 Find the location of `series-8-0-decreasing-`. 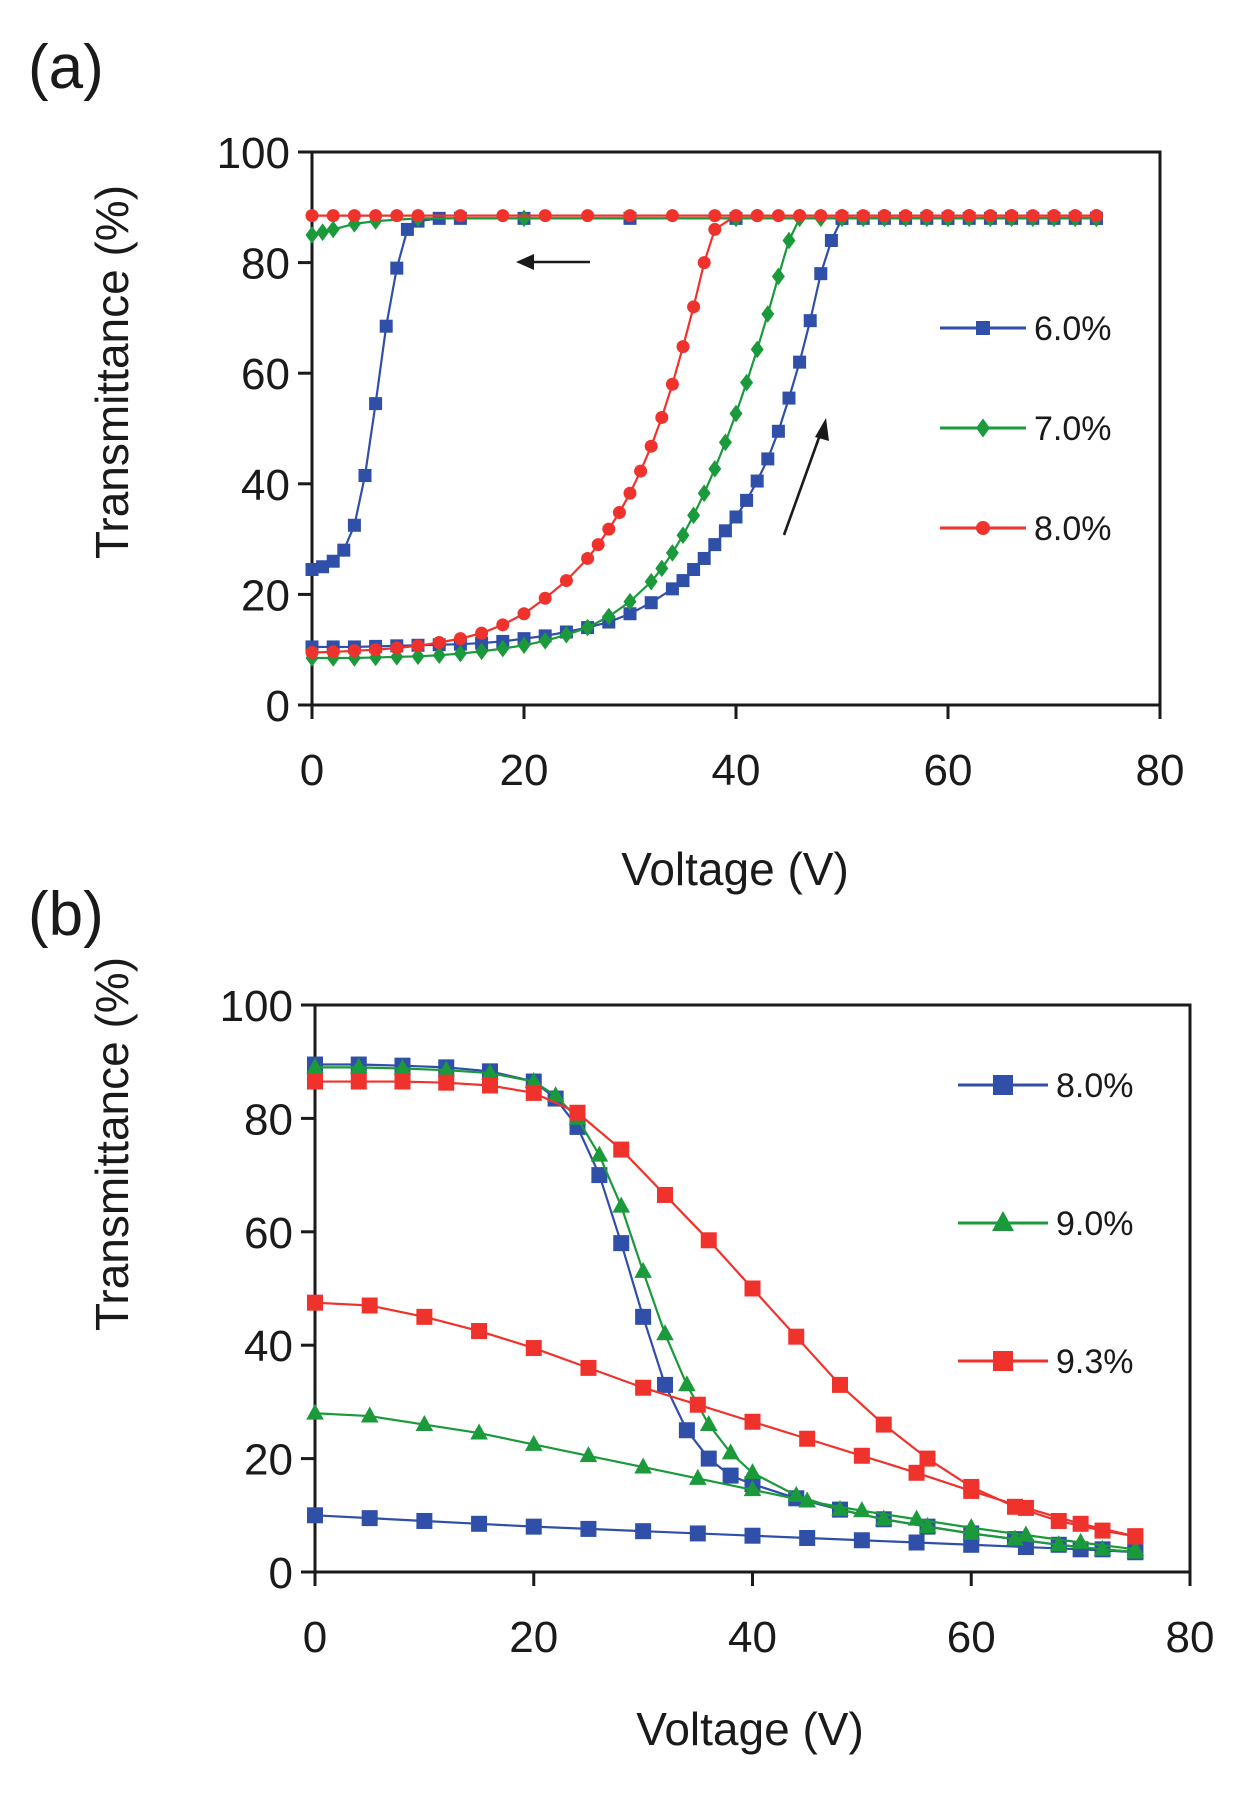

series-8-0-decreasing- is located at coordinates (704, 216).